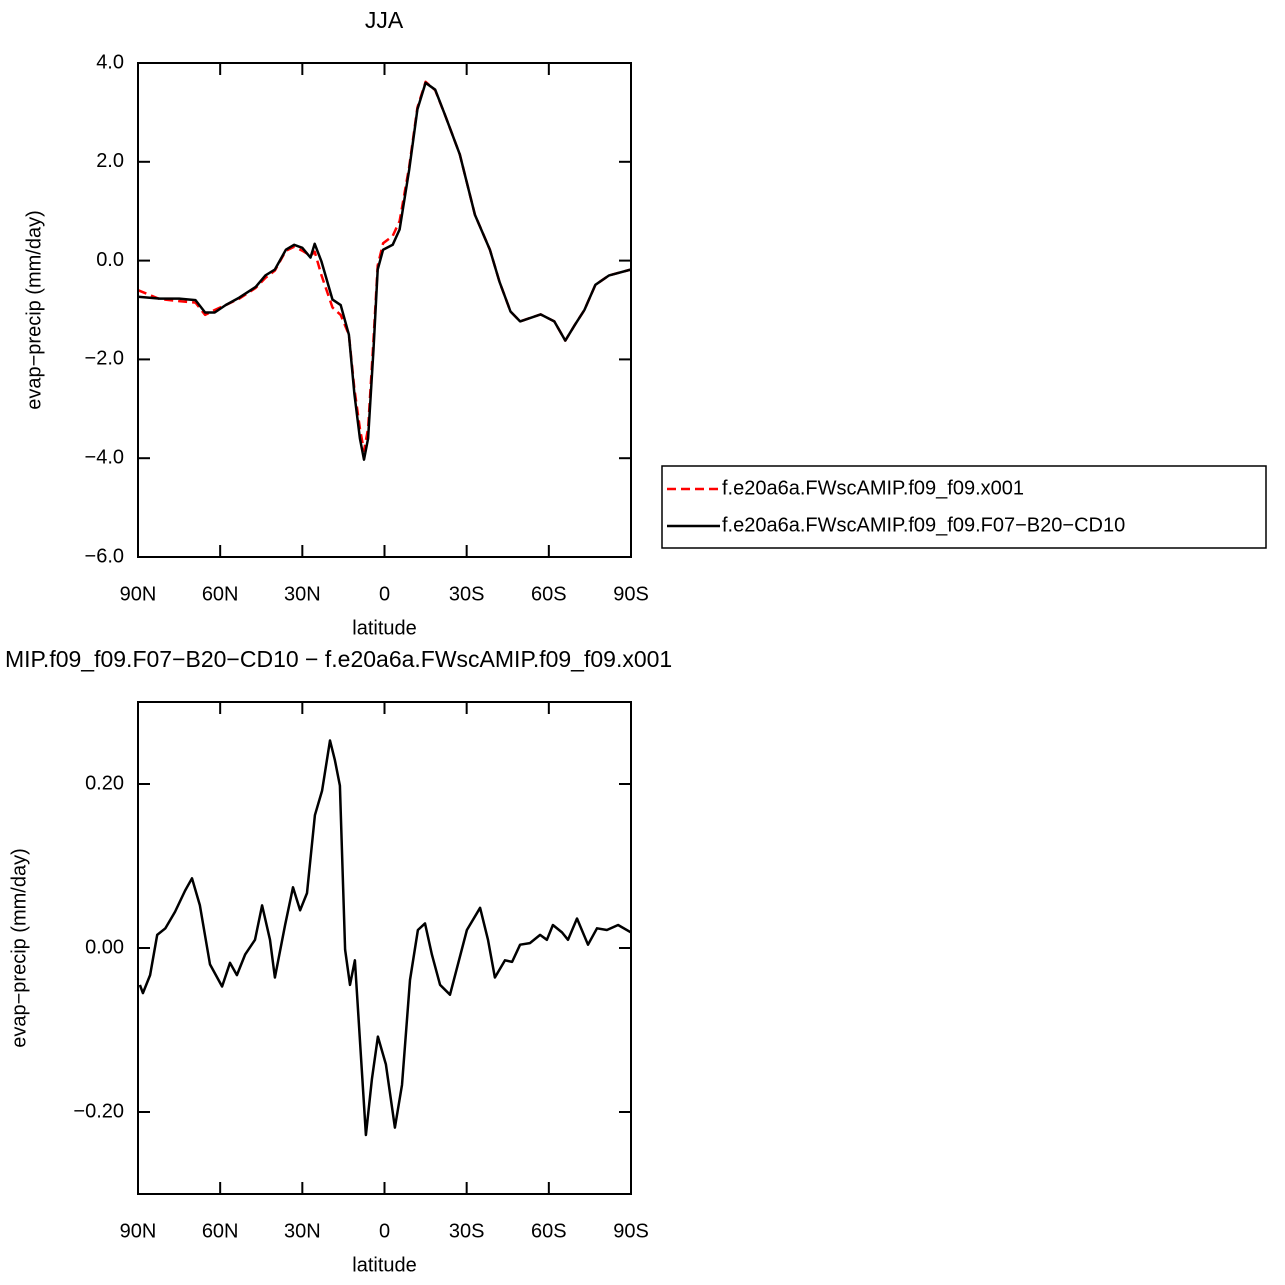 The height and width of the screenshot is (1285, 1285). What do you see at coordinates (110, 260) in the screenshot?
I see `y-tick-label: 0.0` at bounding box center [110, 260].